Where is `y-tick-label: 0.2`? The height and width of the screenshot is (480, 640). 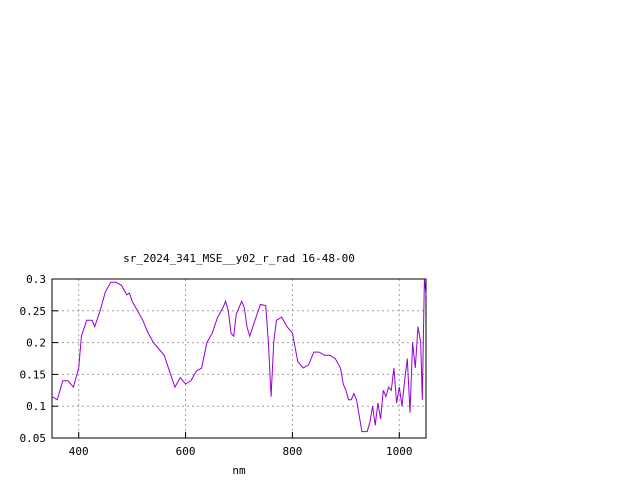 y-tick-label: 0.2 is located at coordinates (36, 343).